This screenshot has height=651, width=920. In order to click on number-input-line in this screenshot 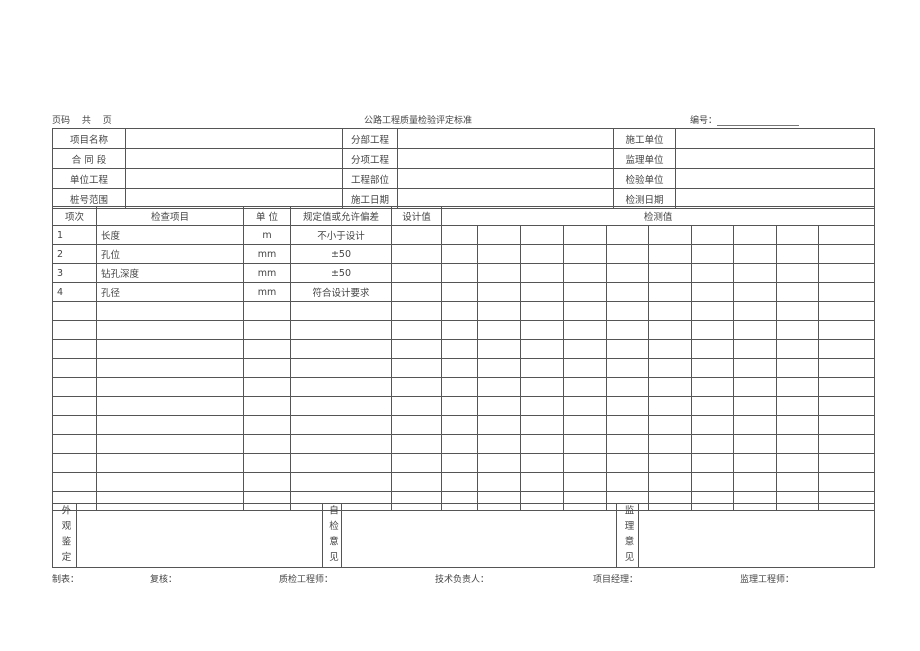, I will do `click(758, 121)`.